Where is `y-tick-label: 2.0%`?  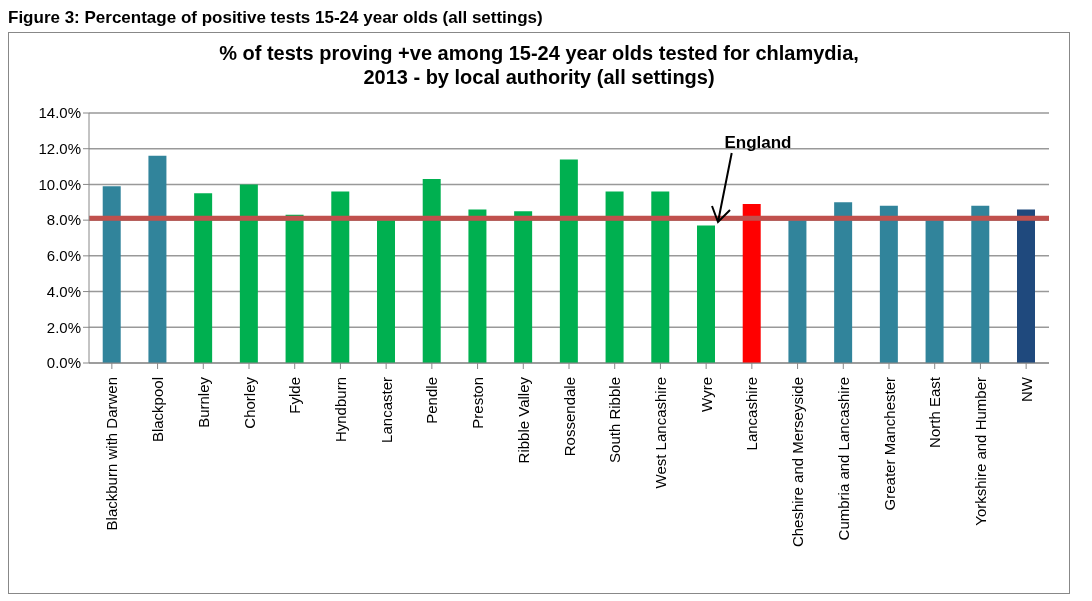
y-tick-label: 2.0% is located at coordinates (63, 327).